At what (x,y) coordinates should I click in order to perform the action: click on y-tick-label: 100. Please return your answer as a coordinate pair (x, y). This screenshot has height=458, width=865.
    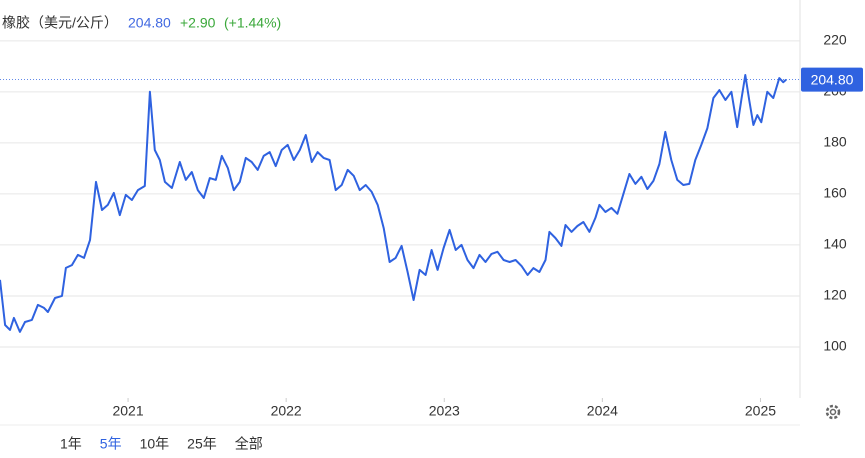
    Looking at the image, I should click on (835, 346).